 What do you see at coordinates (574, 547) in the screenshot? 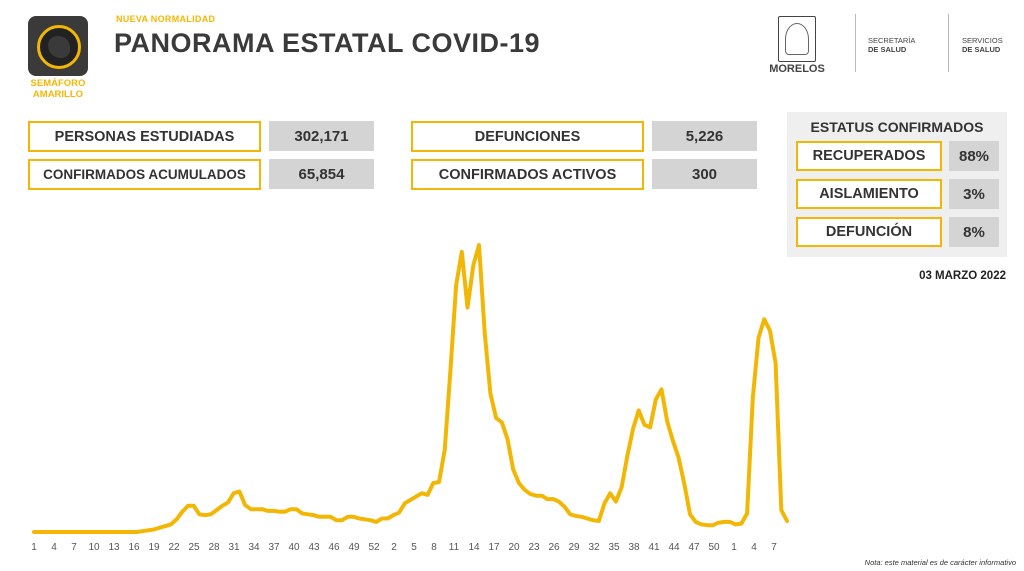
I see `x-tick-label: 29` at bounding box center [574, 547].